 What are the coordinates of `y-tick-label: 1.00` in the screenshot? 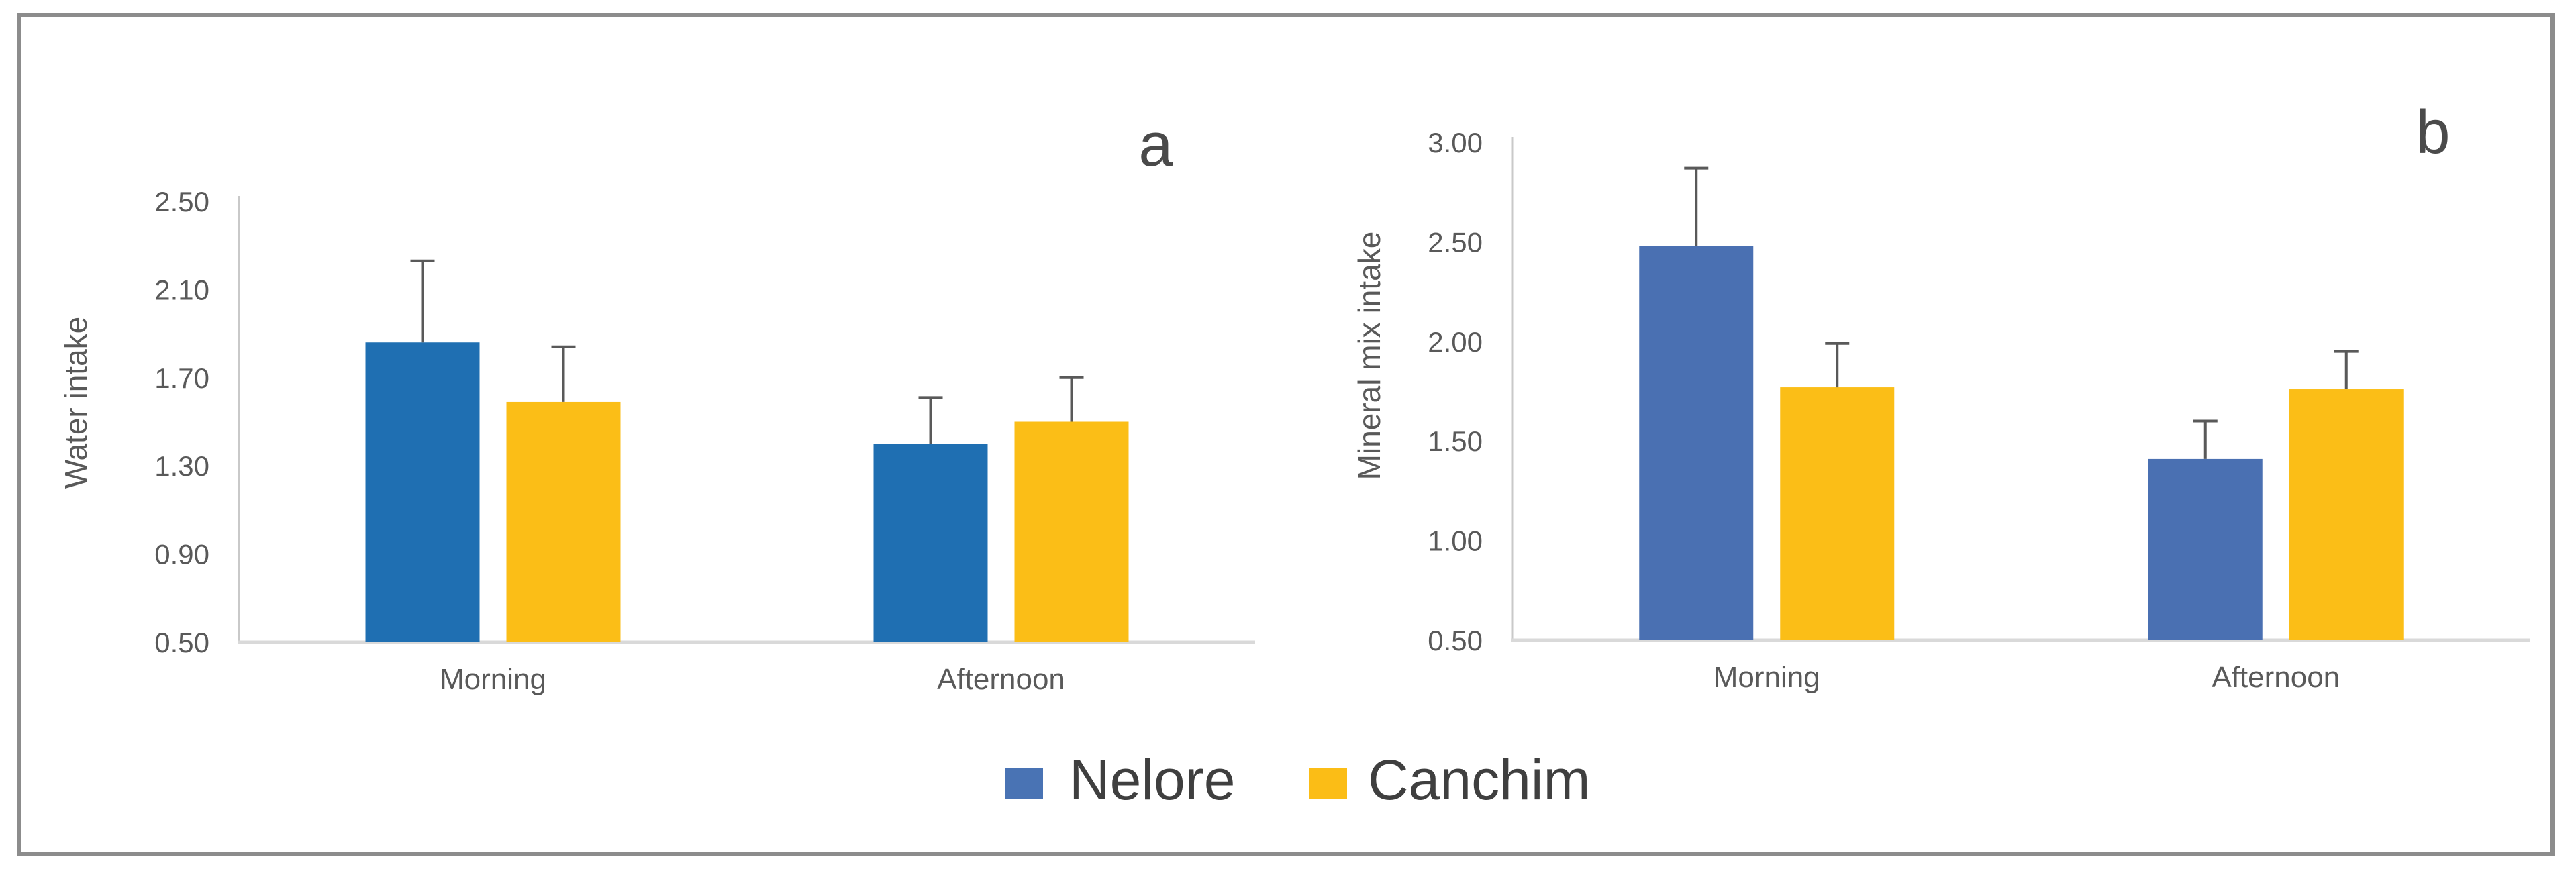 It's located at (1455, 541).